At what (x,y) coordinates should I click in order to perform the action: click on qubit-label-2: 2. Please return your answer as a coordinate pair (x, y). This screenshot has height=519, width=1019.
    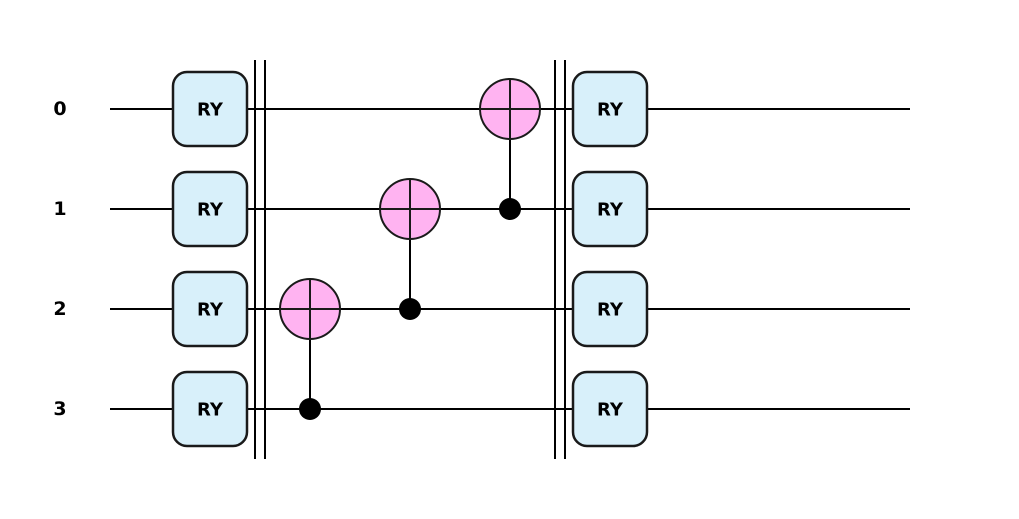
    Looking at the image, I should click on (59, 309).